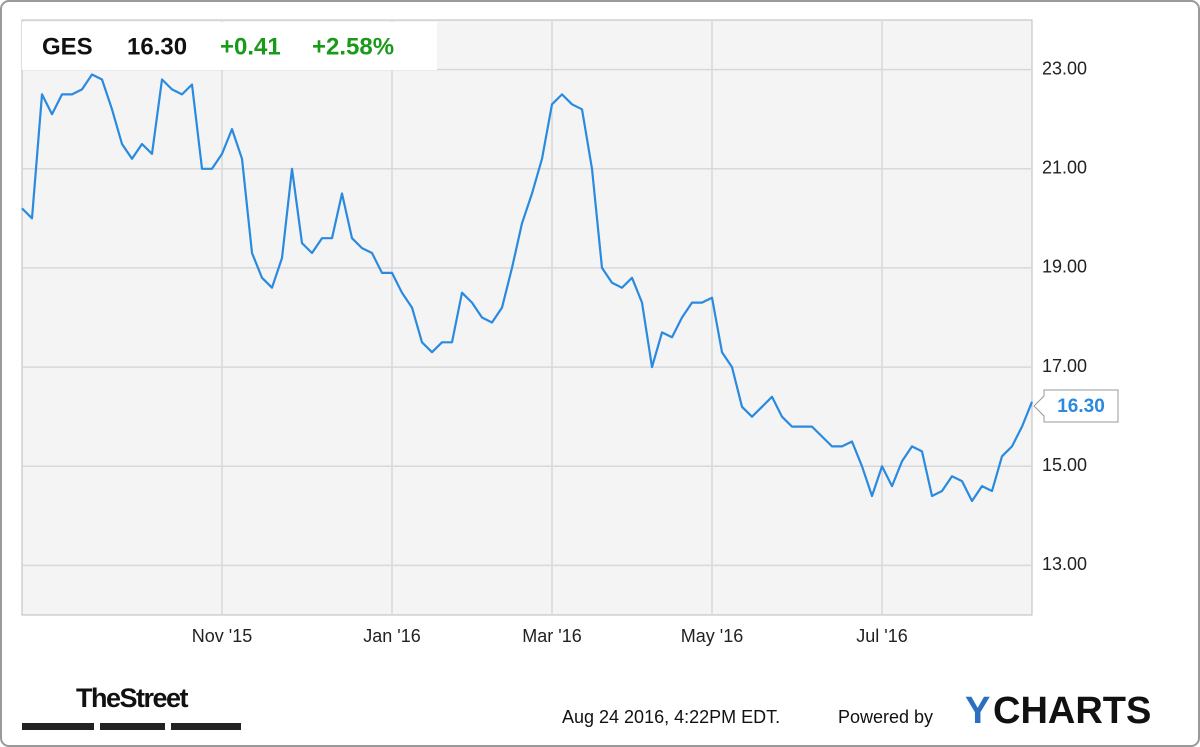  What do you see at coordinates (1072, 711) in the screenshot?
I see `brand-name: CHARTS` at bounding box center [1072, 711].